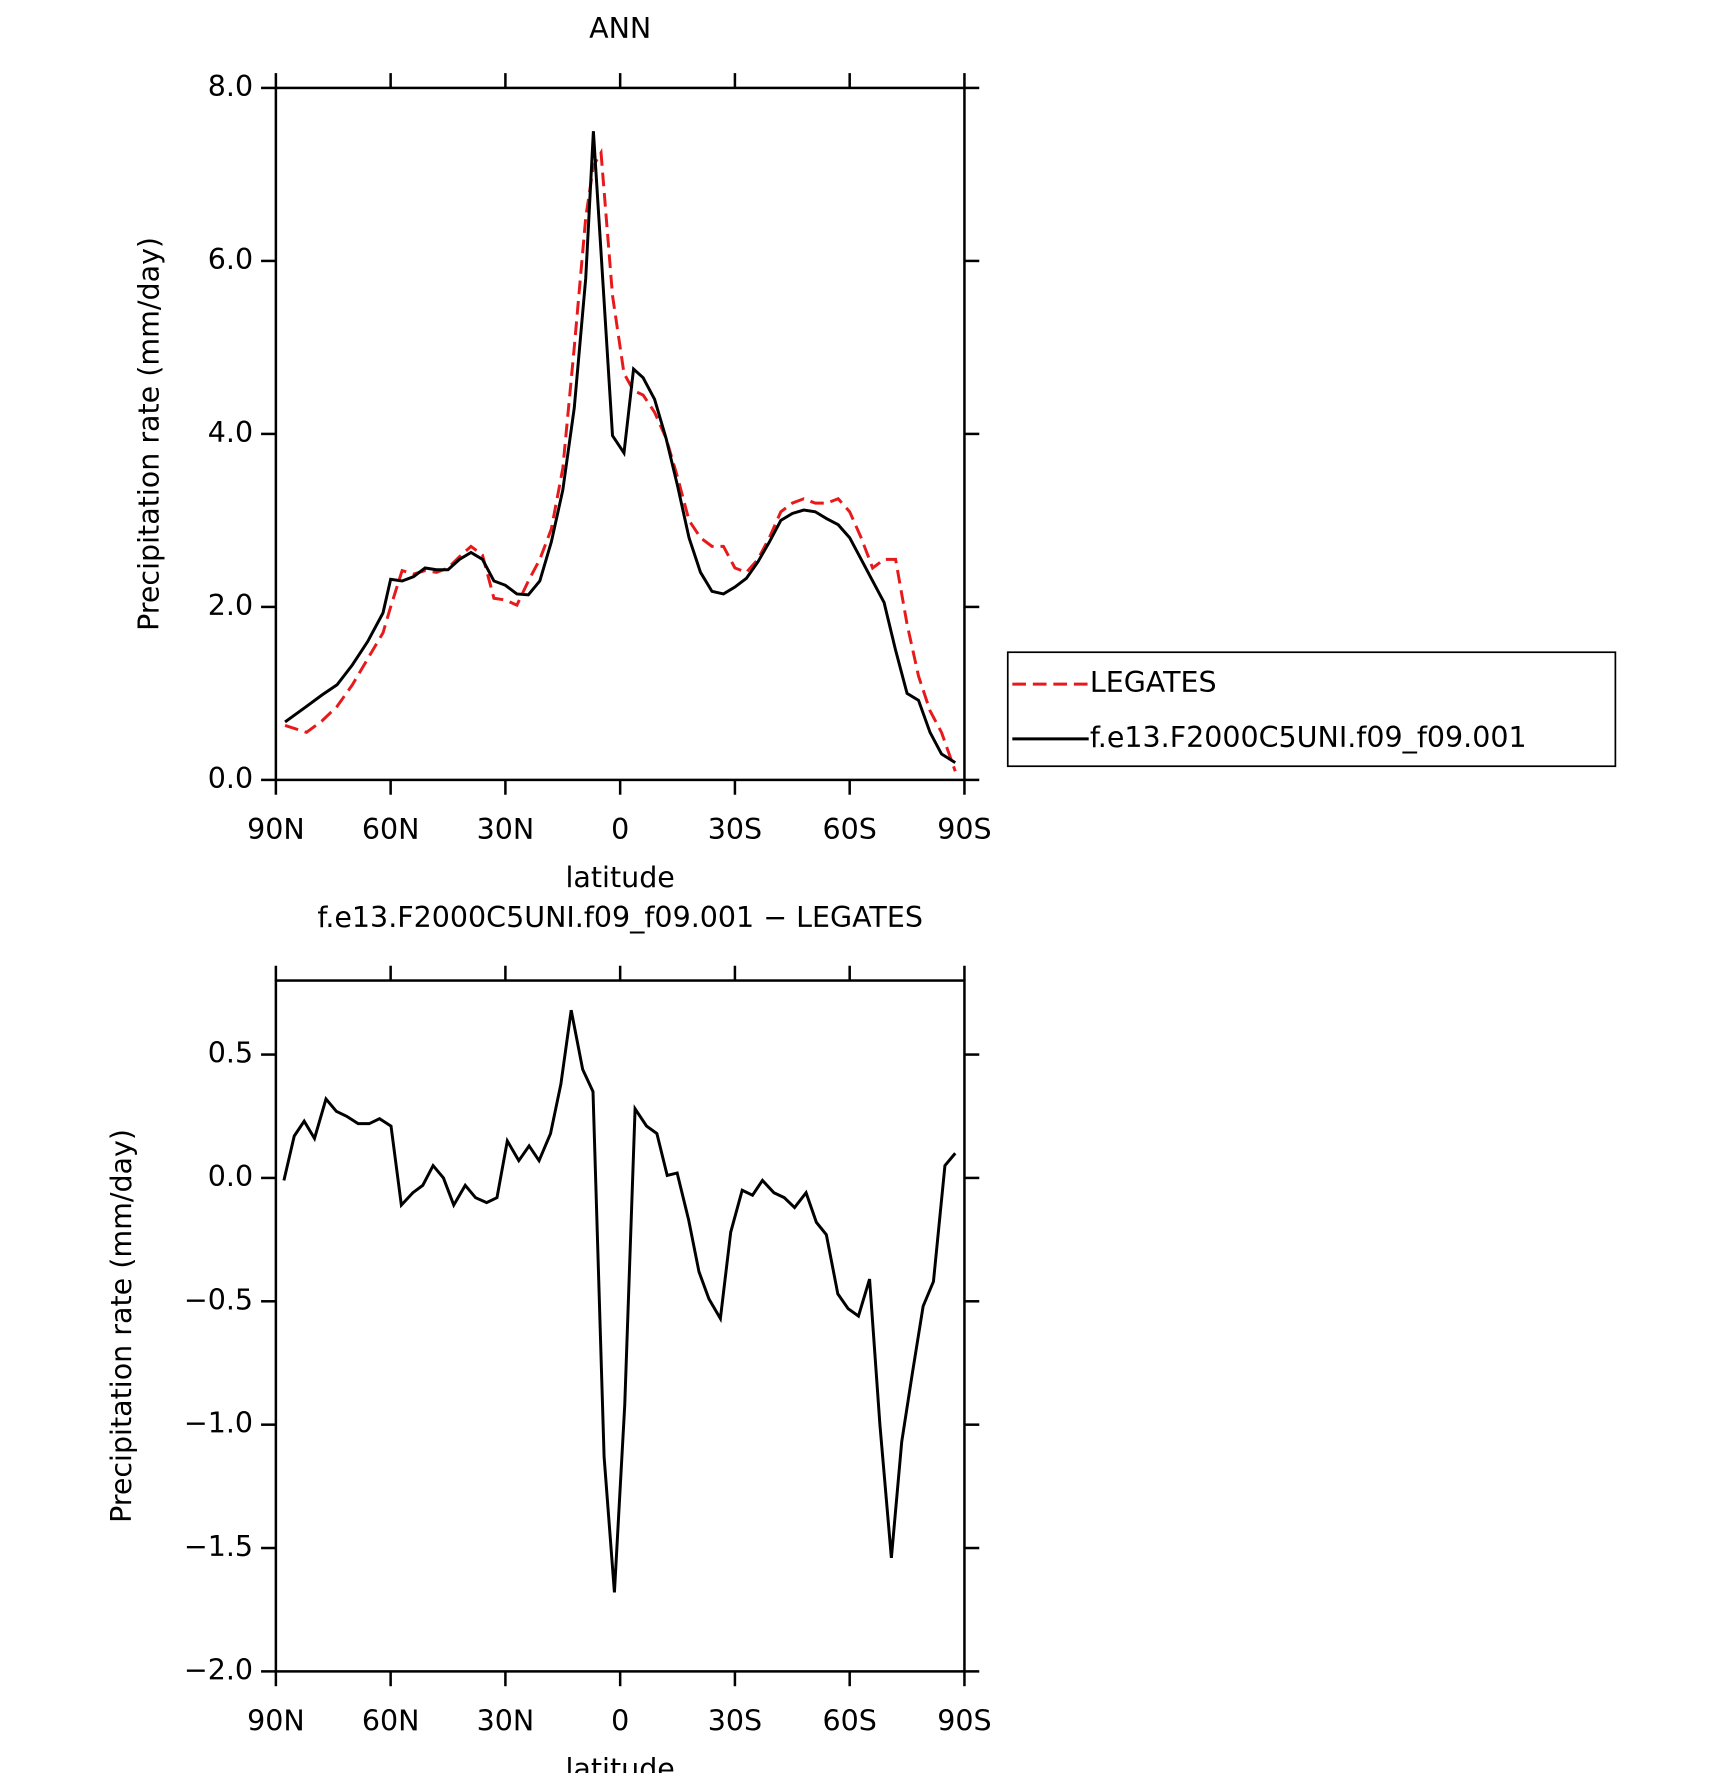 The width and height of the screenshot is (1710, 1773). Describe the element at coordinates (230, 605) in the screenshot. I see `y-tick-label: 2.0` at that location.